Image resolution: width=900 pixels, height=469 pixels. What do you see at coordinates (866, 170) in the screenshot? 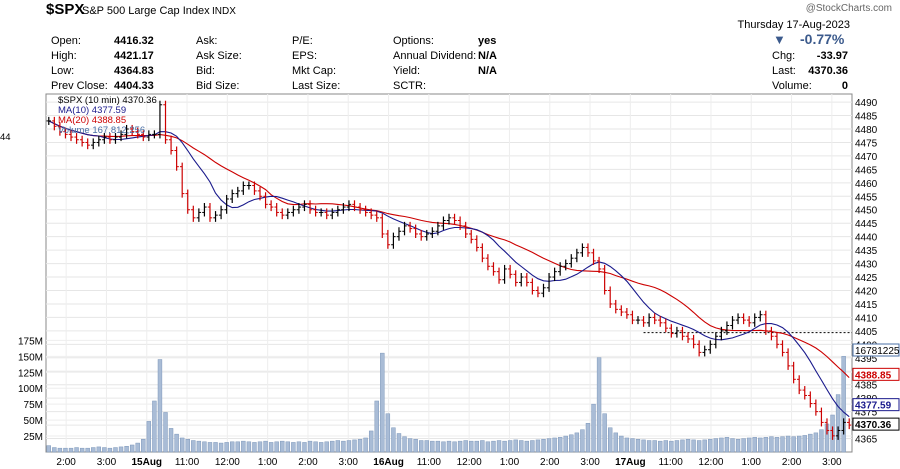
I see `price-tick-label: 4465` at bounding box center [866, 170].